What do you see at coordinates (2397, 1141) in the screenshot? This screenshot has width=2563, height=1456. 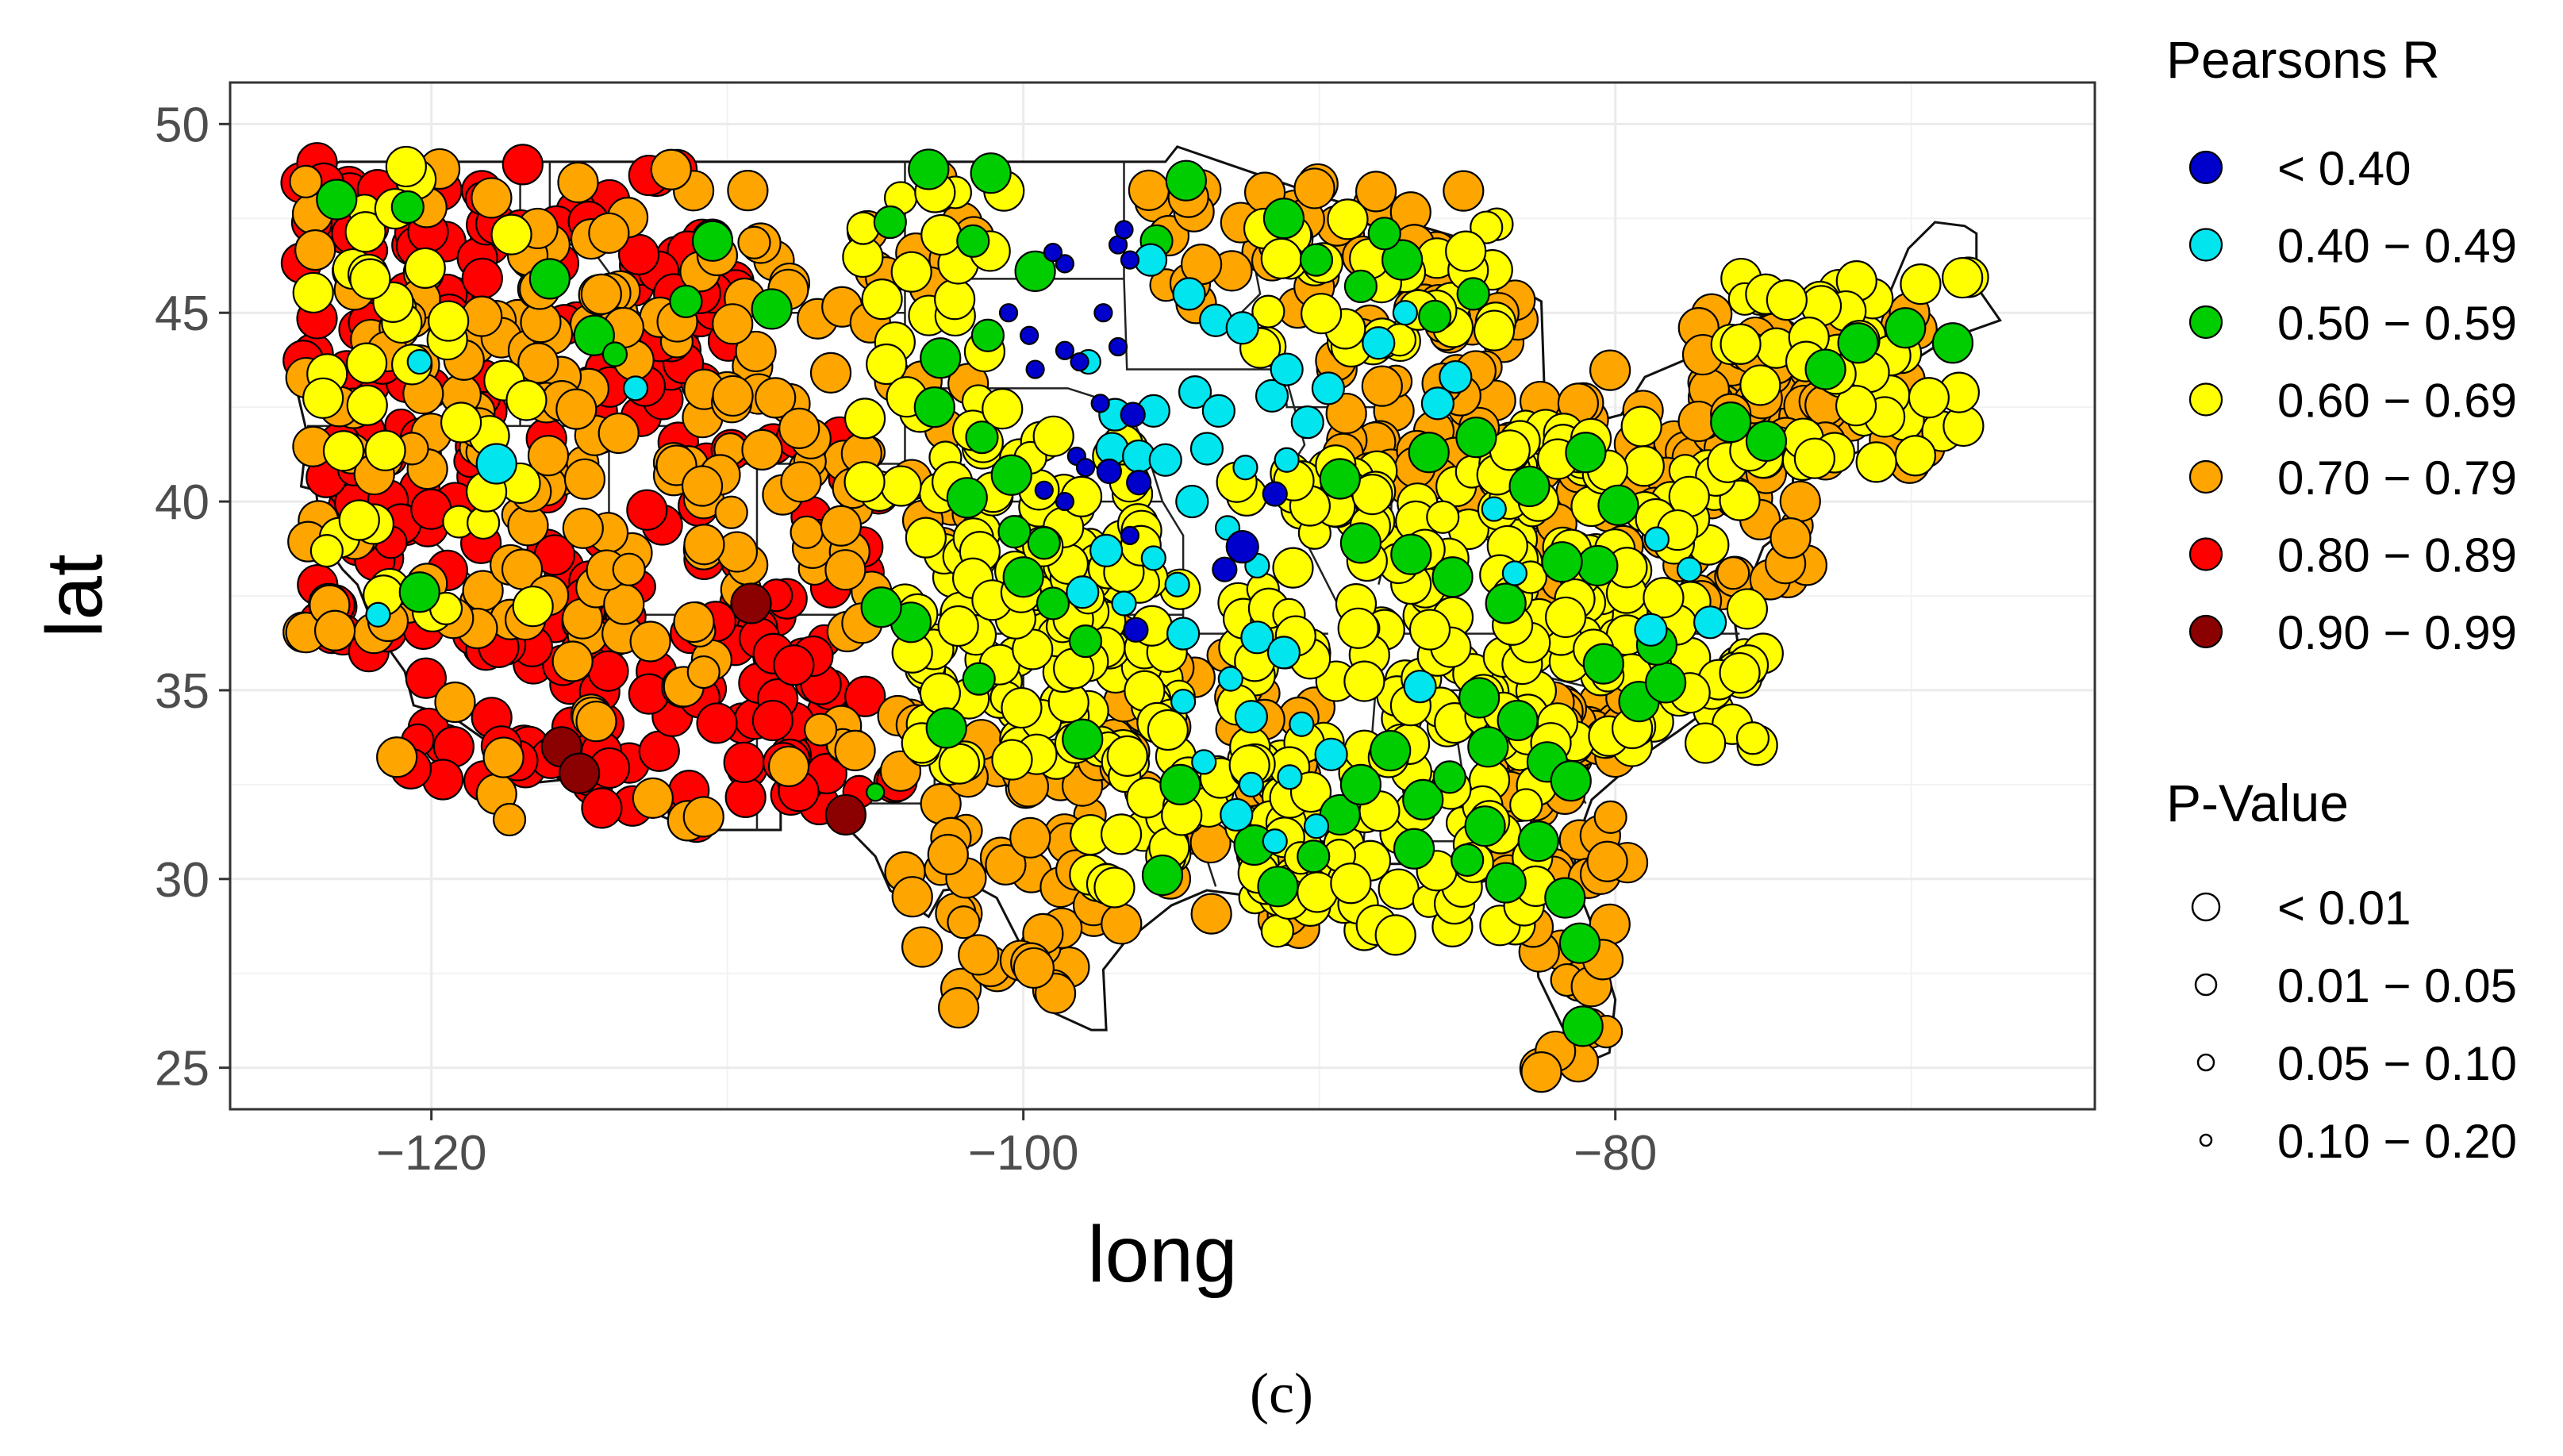 I see `legend-size-label: 0.10 − 0.20` at bounding box center [2397, 1141].